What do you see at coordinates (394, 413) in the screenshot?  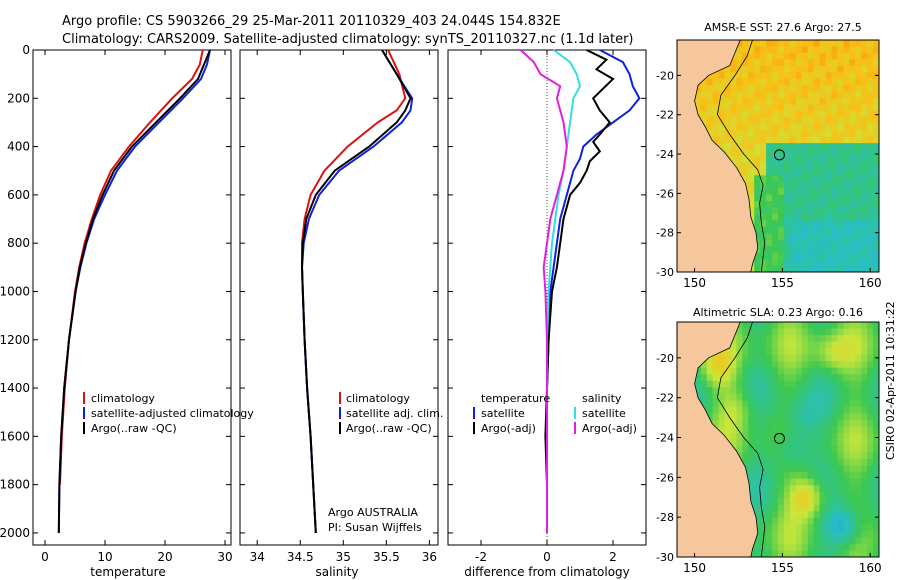 I see `legend-label-satellite: satellite adj. clim.` at bounding box center [394, 413].